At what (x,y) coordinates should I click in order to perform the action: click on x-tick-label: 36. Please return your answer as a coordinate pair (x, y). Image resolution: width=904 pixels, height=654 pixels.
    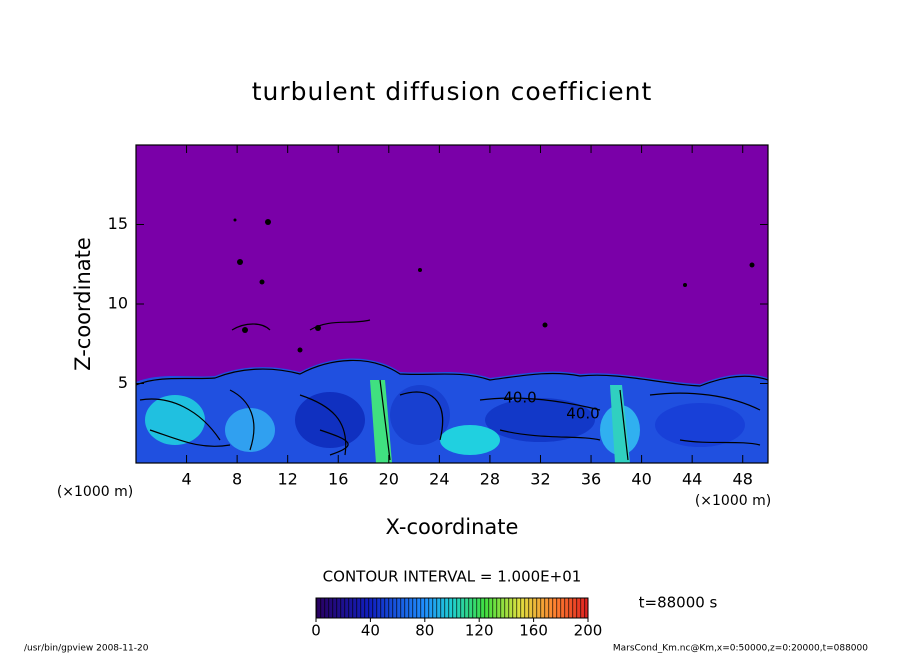
    Looking at the image, I should click on (591, 479).